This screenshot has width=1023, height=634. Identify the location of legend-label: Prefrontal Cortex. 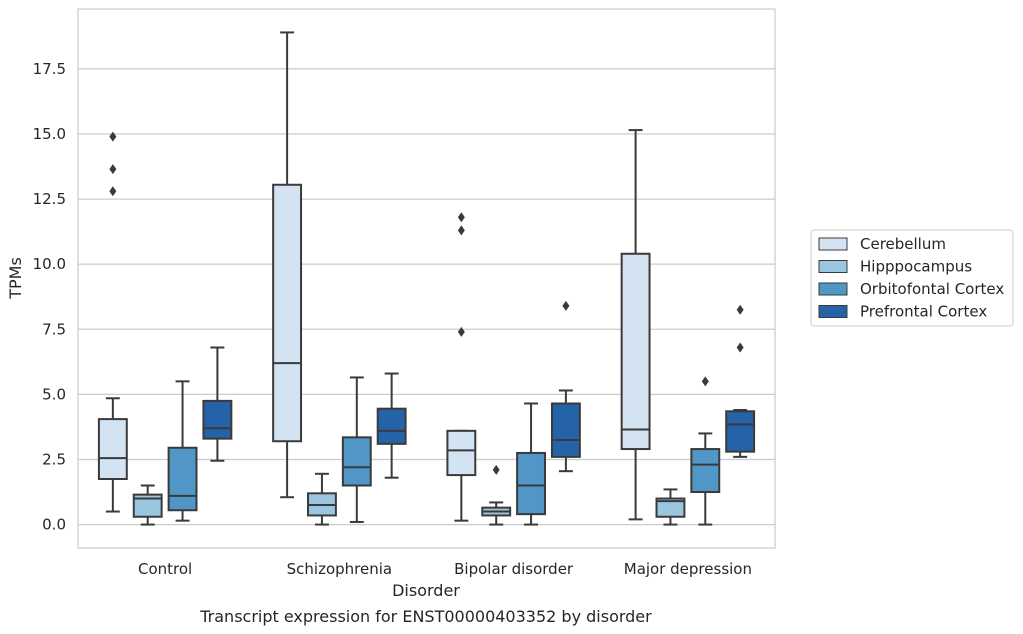
(923, 312).